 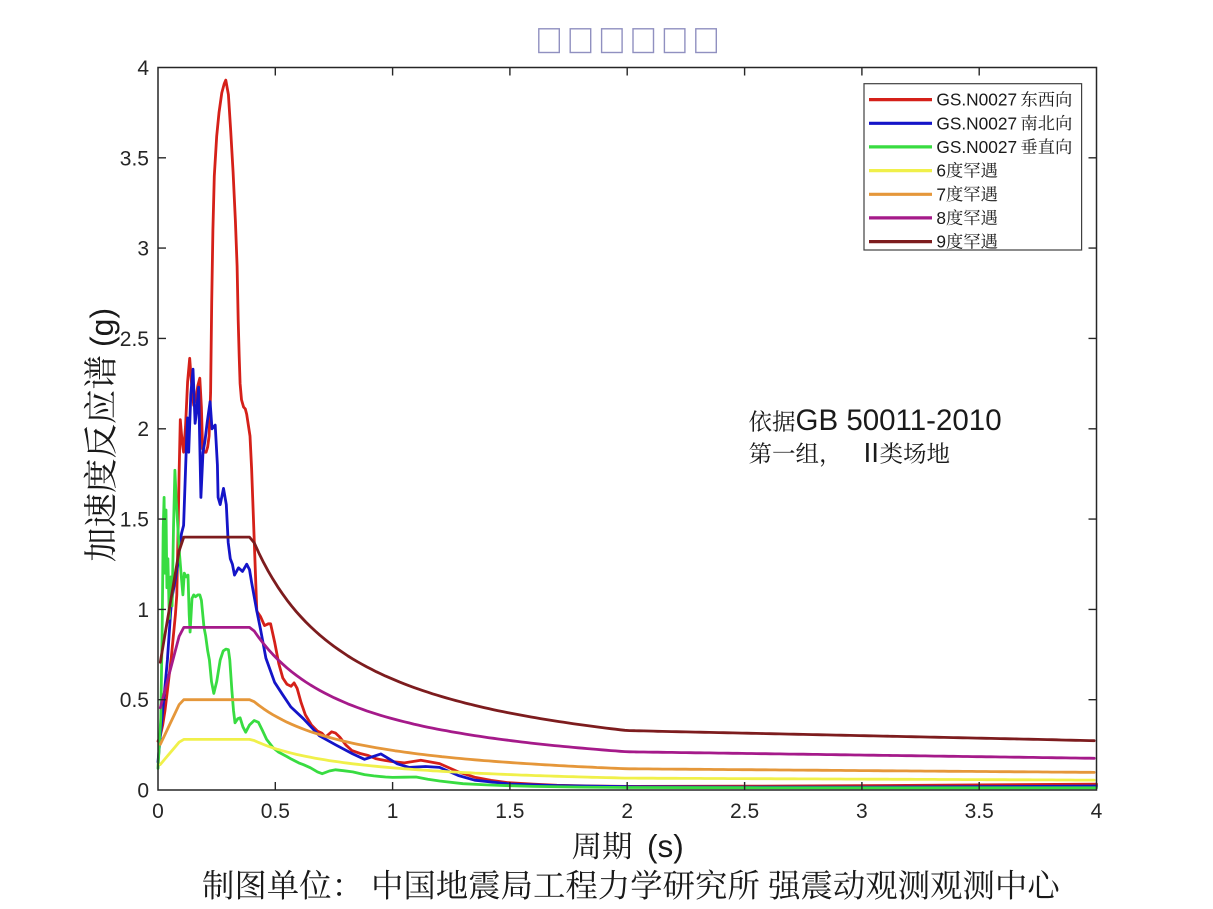 What do you see at coordinates (941, 194) in the screenshot?
I see `svg-text: 7` at bounding box center [941, 194].